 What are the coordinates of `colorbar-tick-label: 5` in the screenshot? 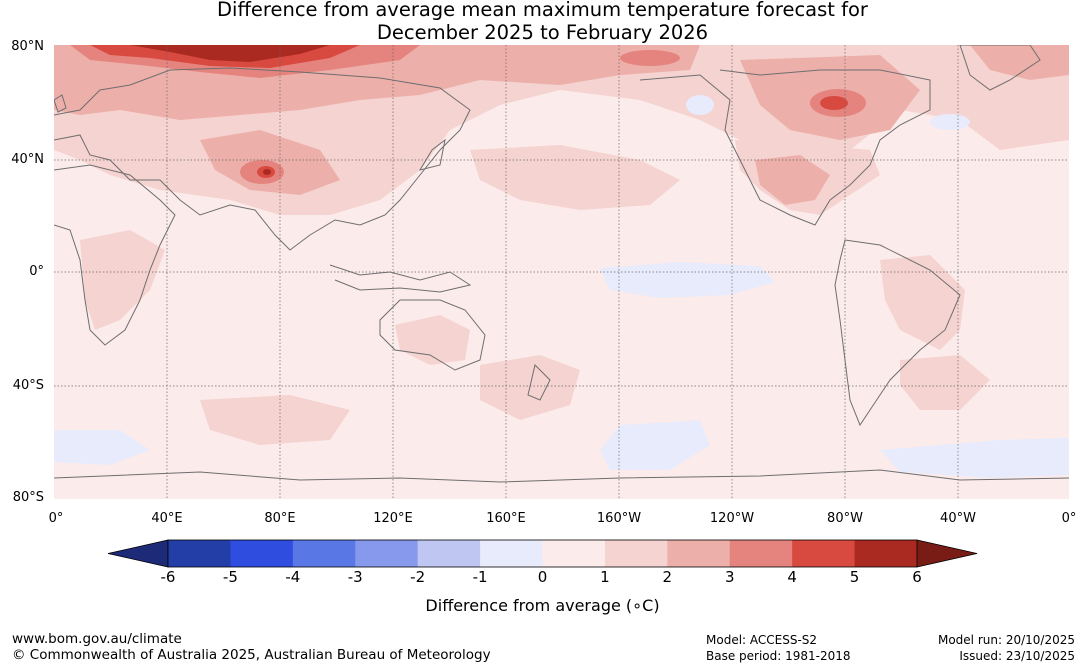 It's located at (854, 577).